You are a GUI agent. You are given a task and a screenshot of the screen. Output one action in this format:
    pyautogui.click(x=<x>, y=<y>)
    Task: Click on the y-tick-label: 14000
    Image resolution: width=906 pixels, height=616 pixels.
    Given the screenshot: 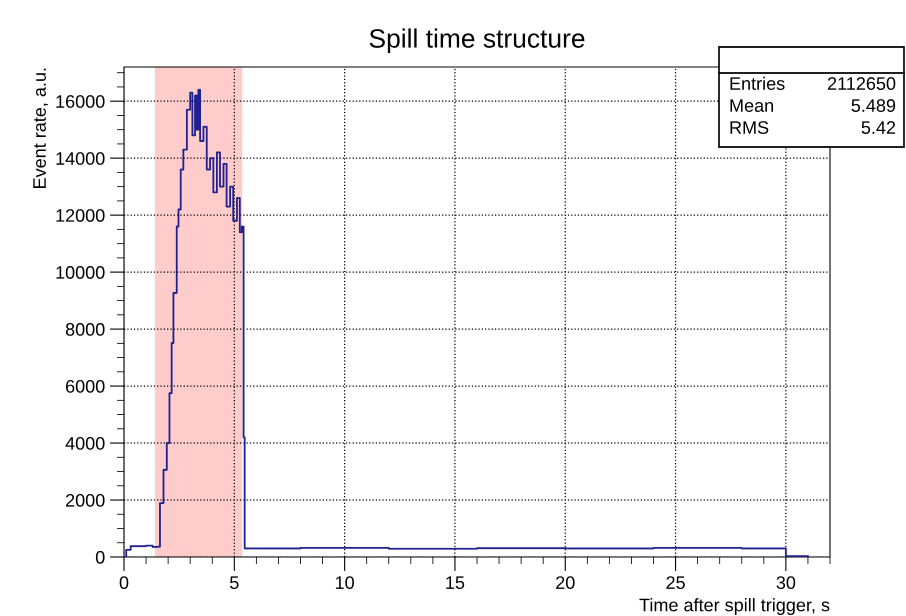 What is the action you would take?
    pyautogui.click(x=80, y=158)
    